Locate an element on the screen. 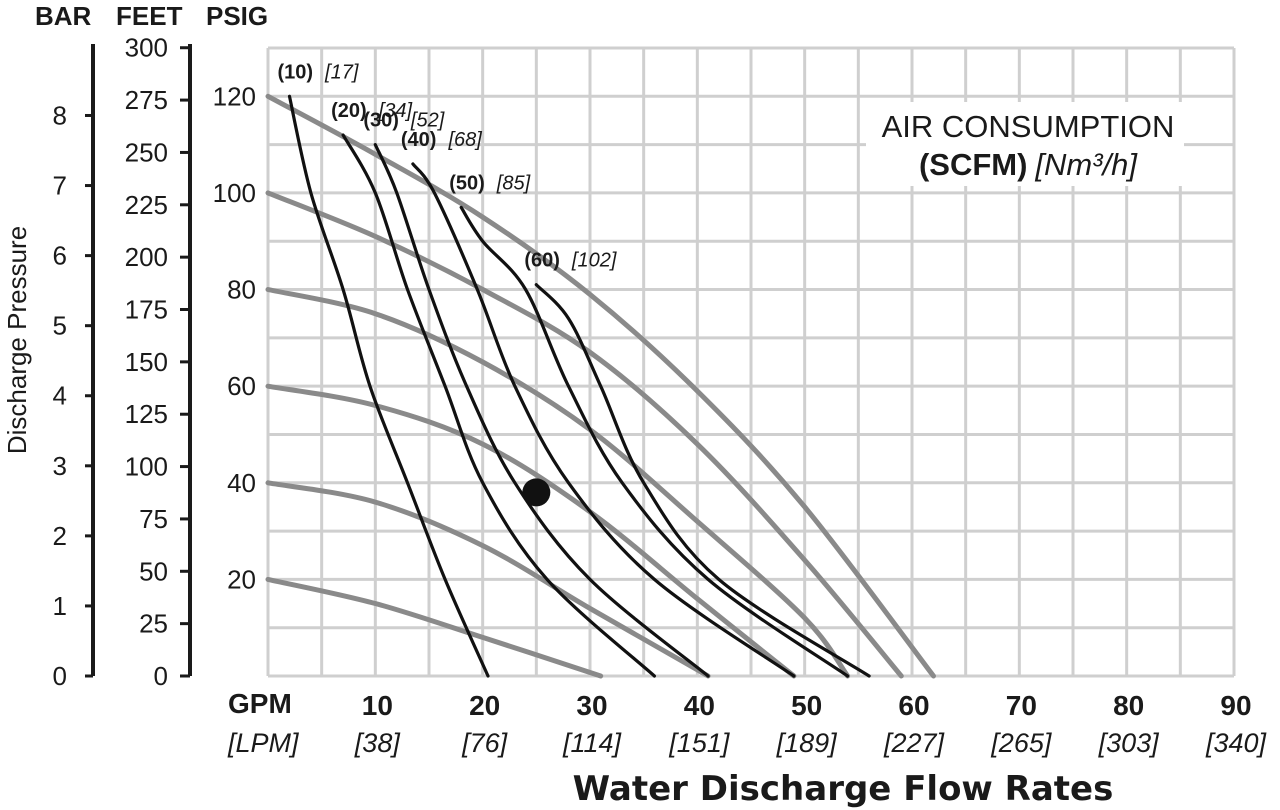 The width and height of the screenshot is (1280, 810). psig-tick-label: 20 is located at coordinates (241, 579).